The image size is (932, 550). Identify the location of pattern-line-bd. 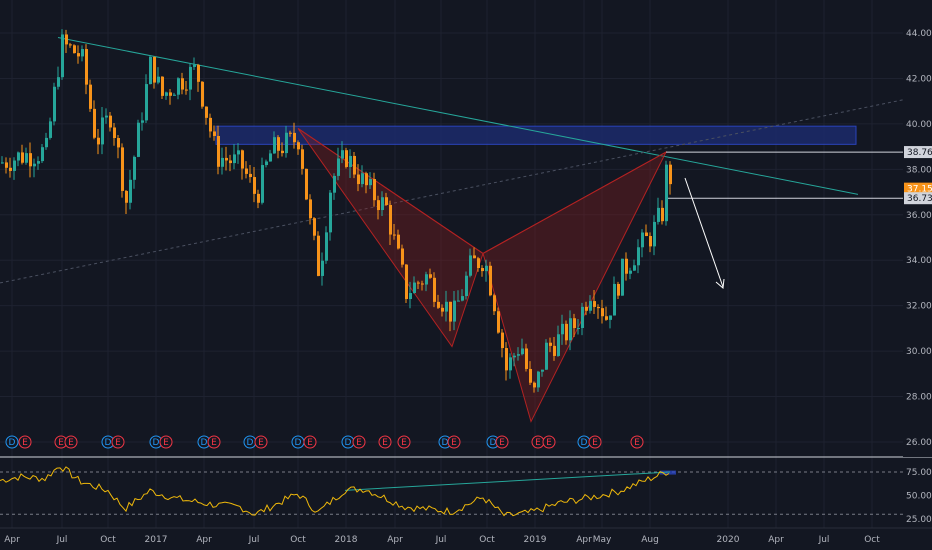
(574, 202).